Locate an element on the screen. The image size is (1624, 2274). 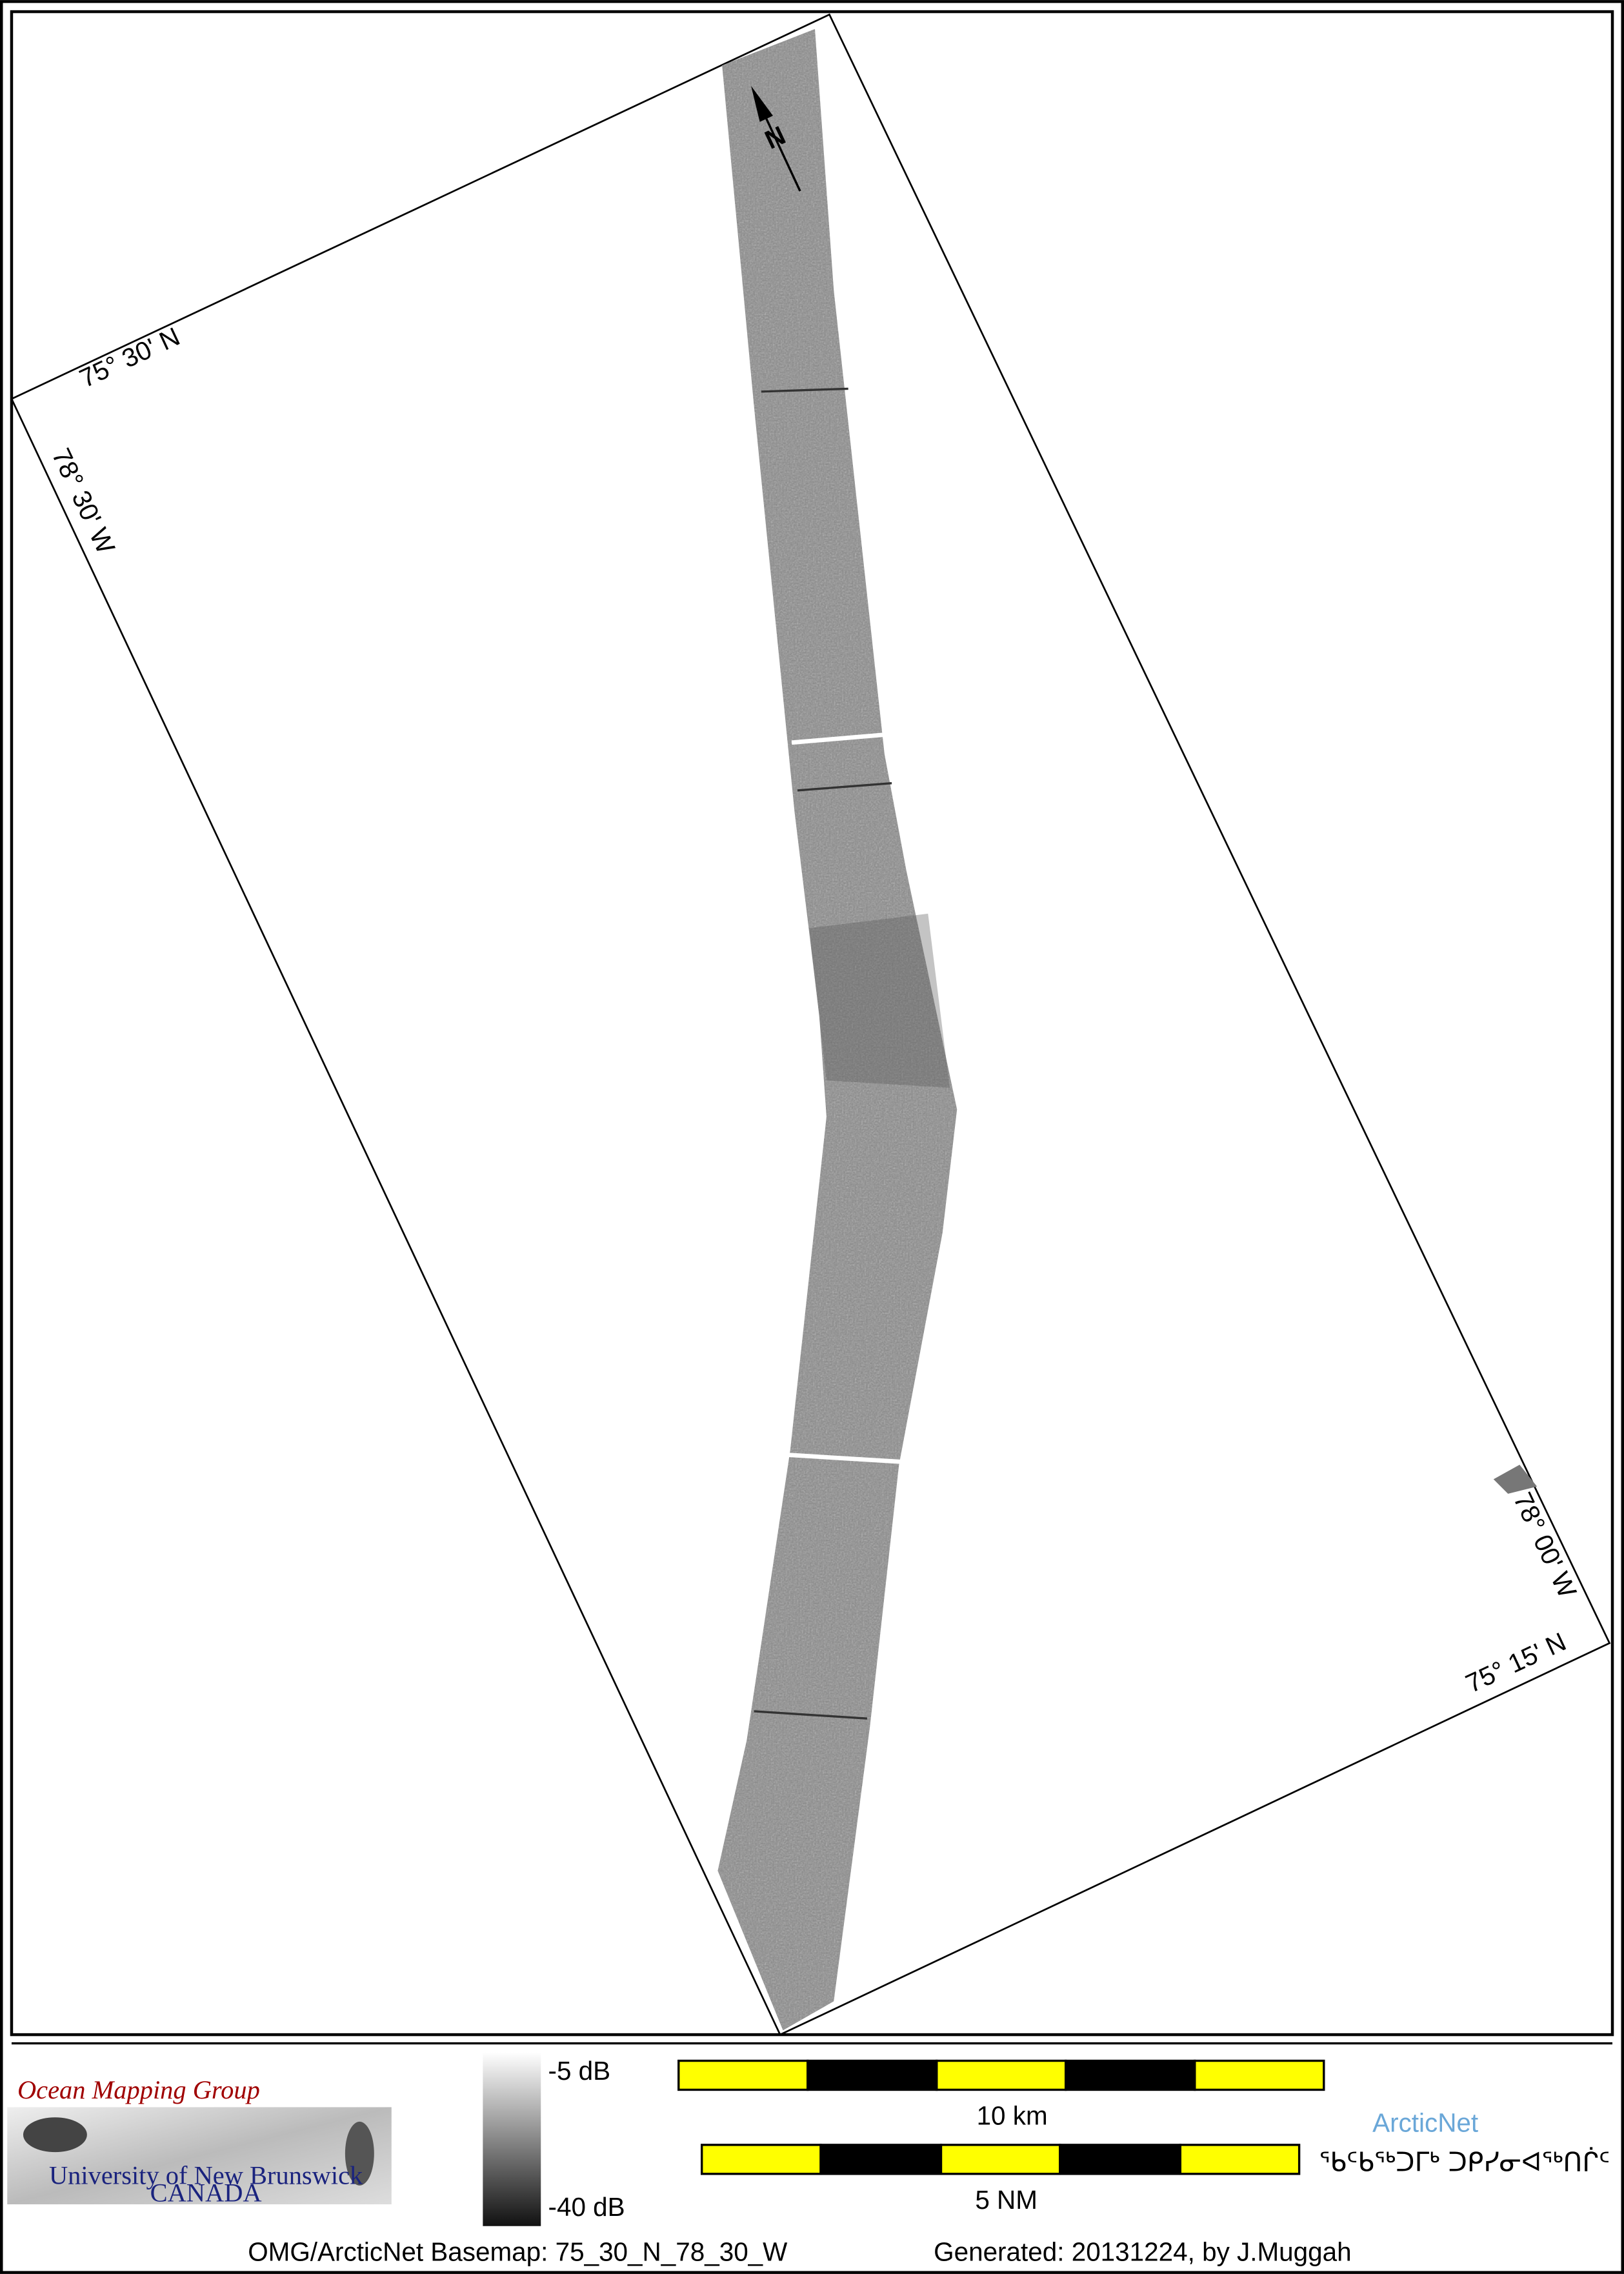
colorbar-min-label: -40 dB is located at coordinates (586, 2207).